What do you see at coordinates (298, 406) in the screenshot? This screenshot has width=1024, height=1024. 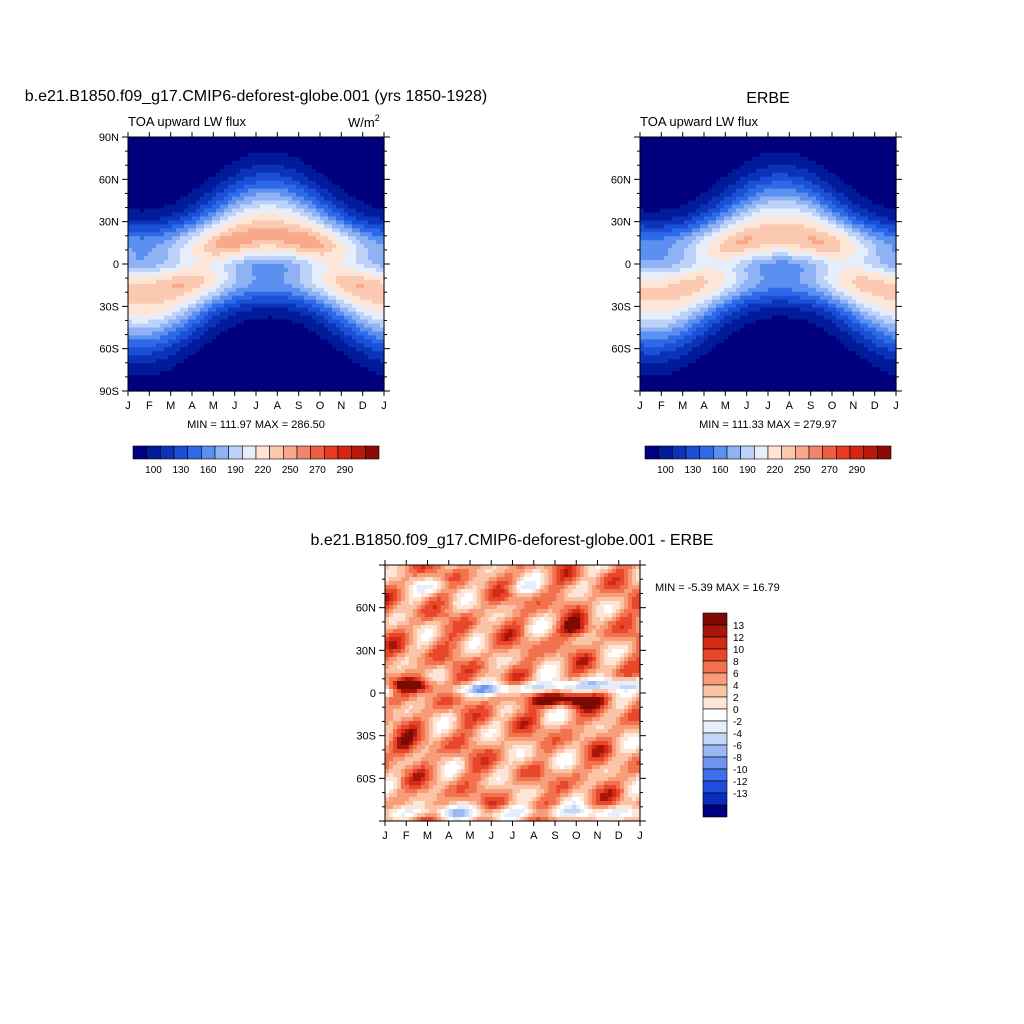 I see `x-tick-label: S` at bounding box center [298, 406].